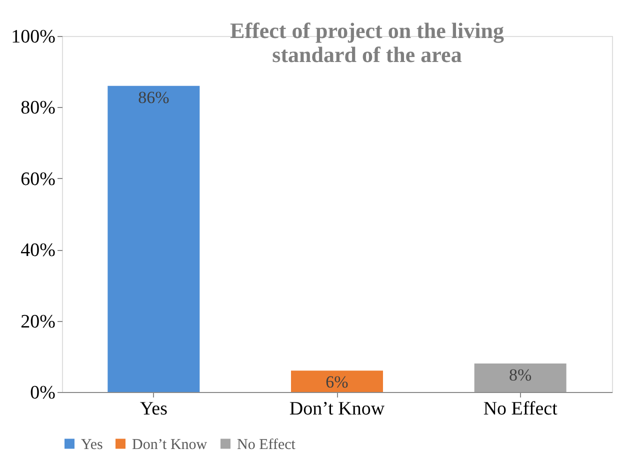 This screenshot has height=457, width=637. Describe the element at coordinates (43, 393) in the screenshot. I see `y-tick-label: 0%` at that location.